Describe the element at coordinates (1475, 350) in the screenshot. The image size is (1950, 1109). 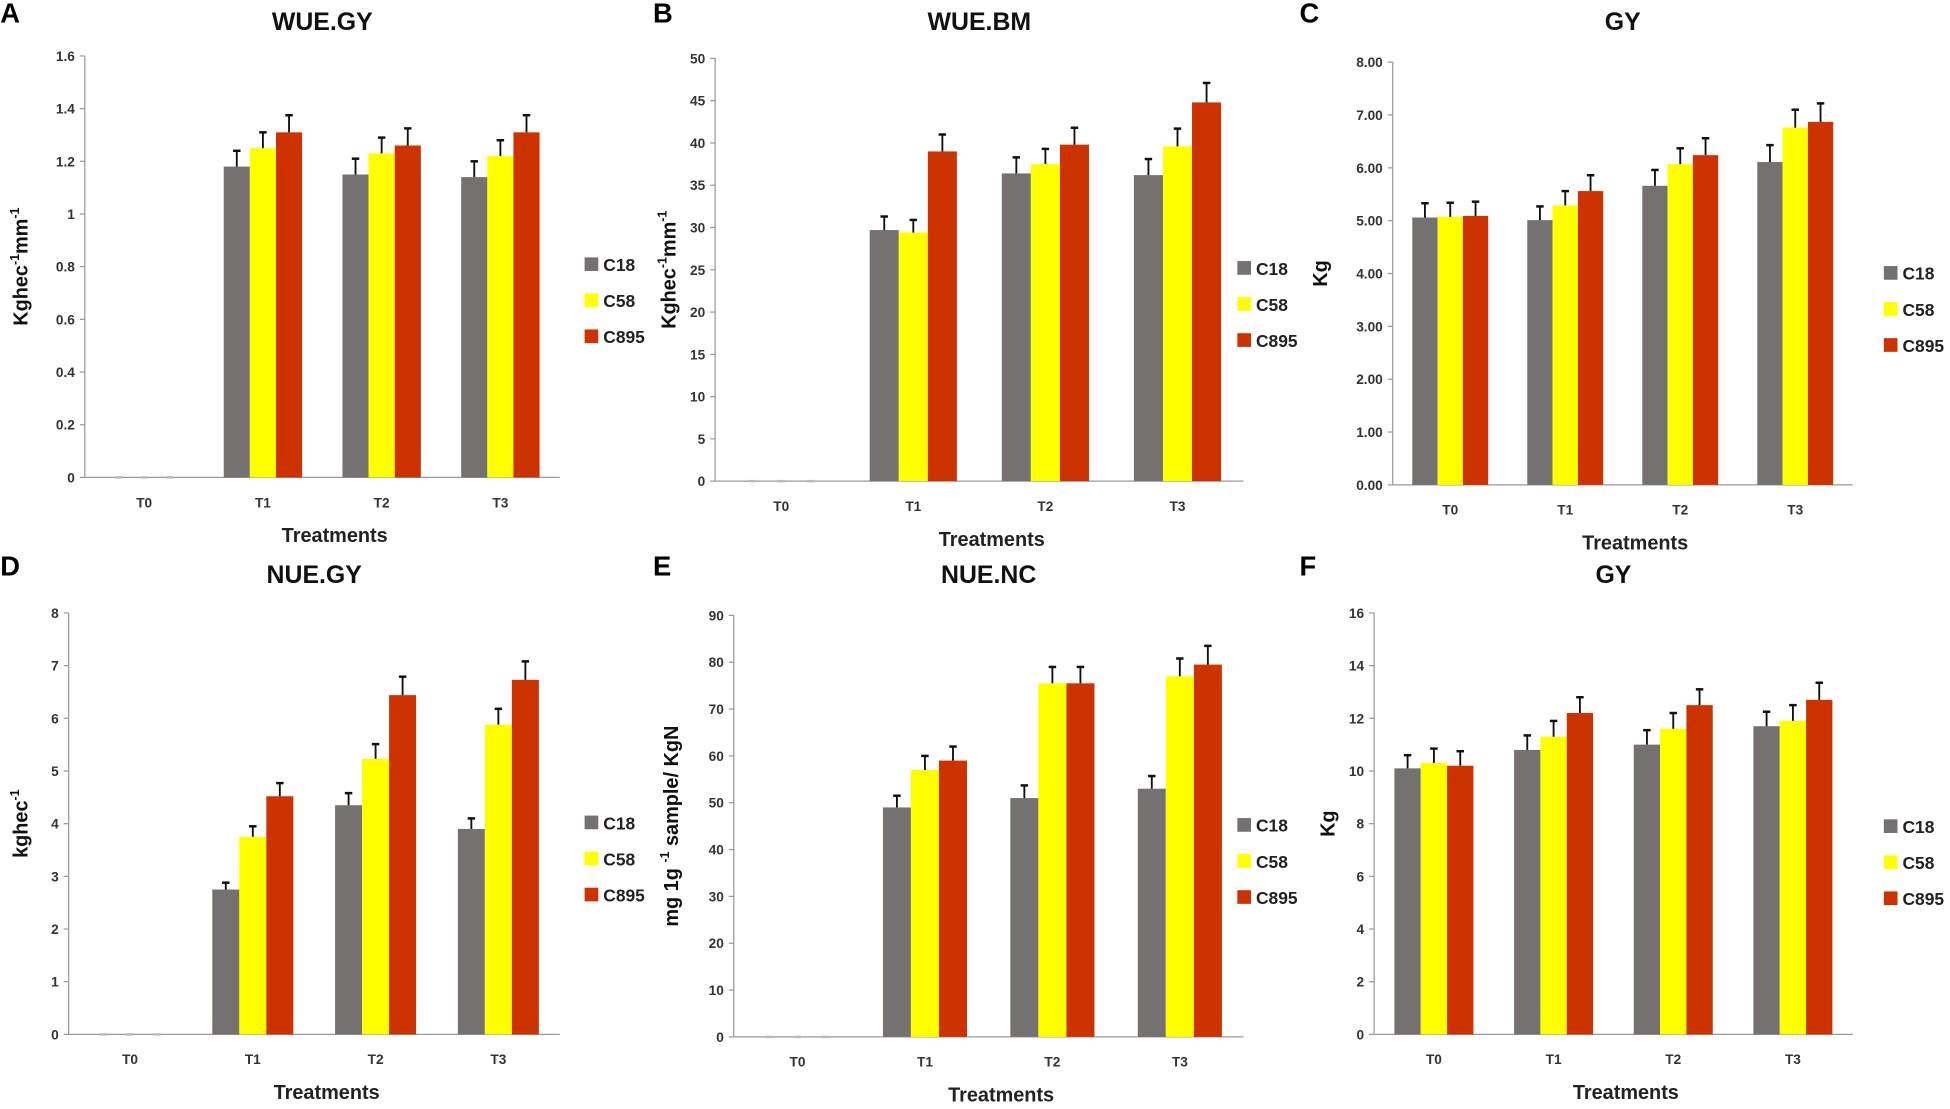
I see `bar-c895-t0` at that location.